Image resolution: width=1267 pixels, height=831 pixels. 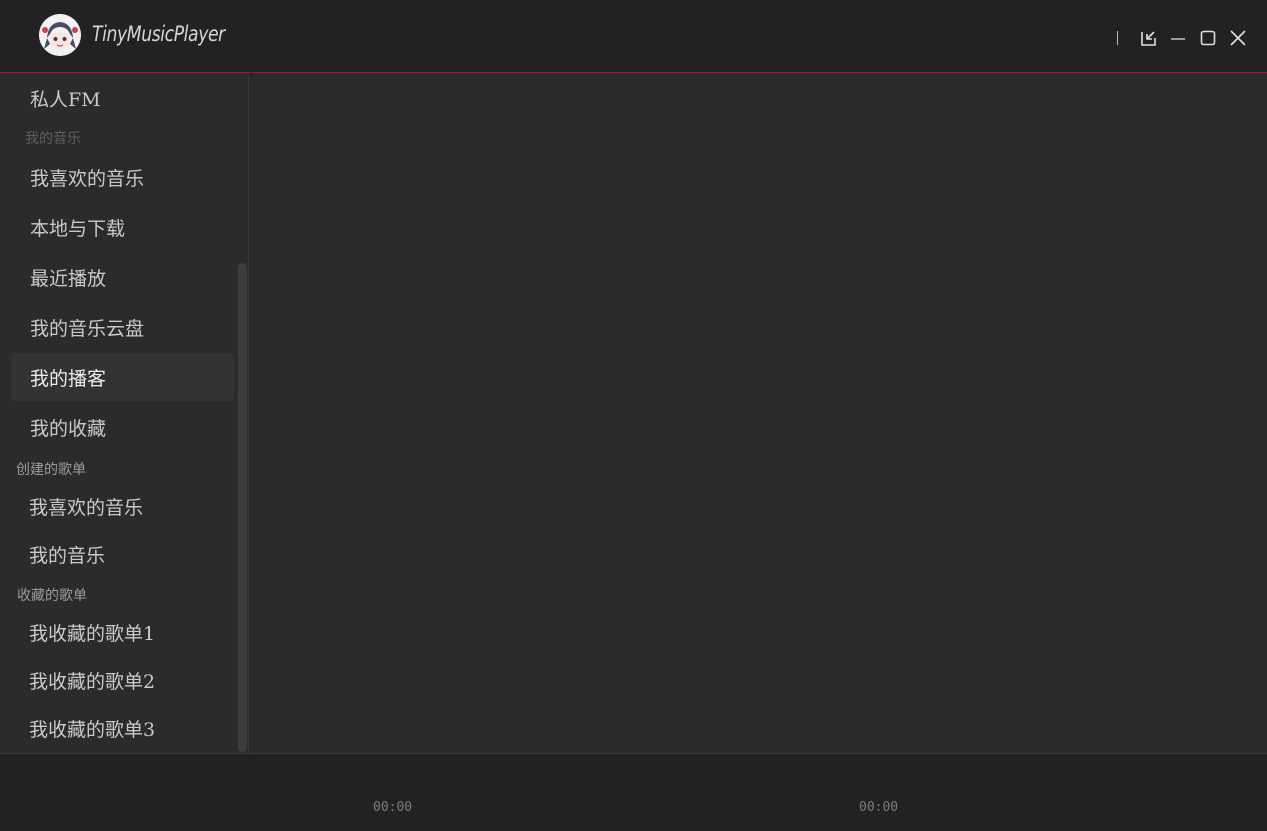 What do you see at coordinates (67, 555) in the screenshot?
I see `sidebar-item-label: 我的音乐` at bounding box center [67, 555].